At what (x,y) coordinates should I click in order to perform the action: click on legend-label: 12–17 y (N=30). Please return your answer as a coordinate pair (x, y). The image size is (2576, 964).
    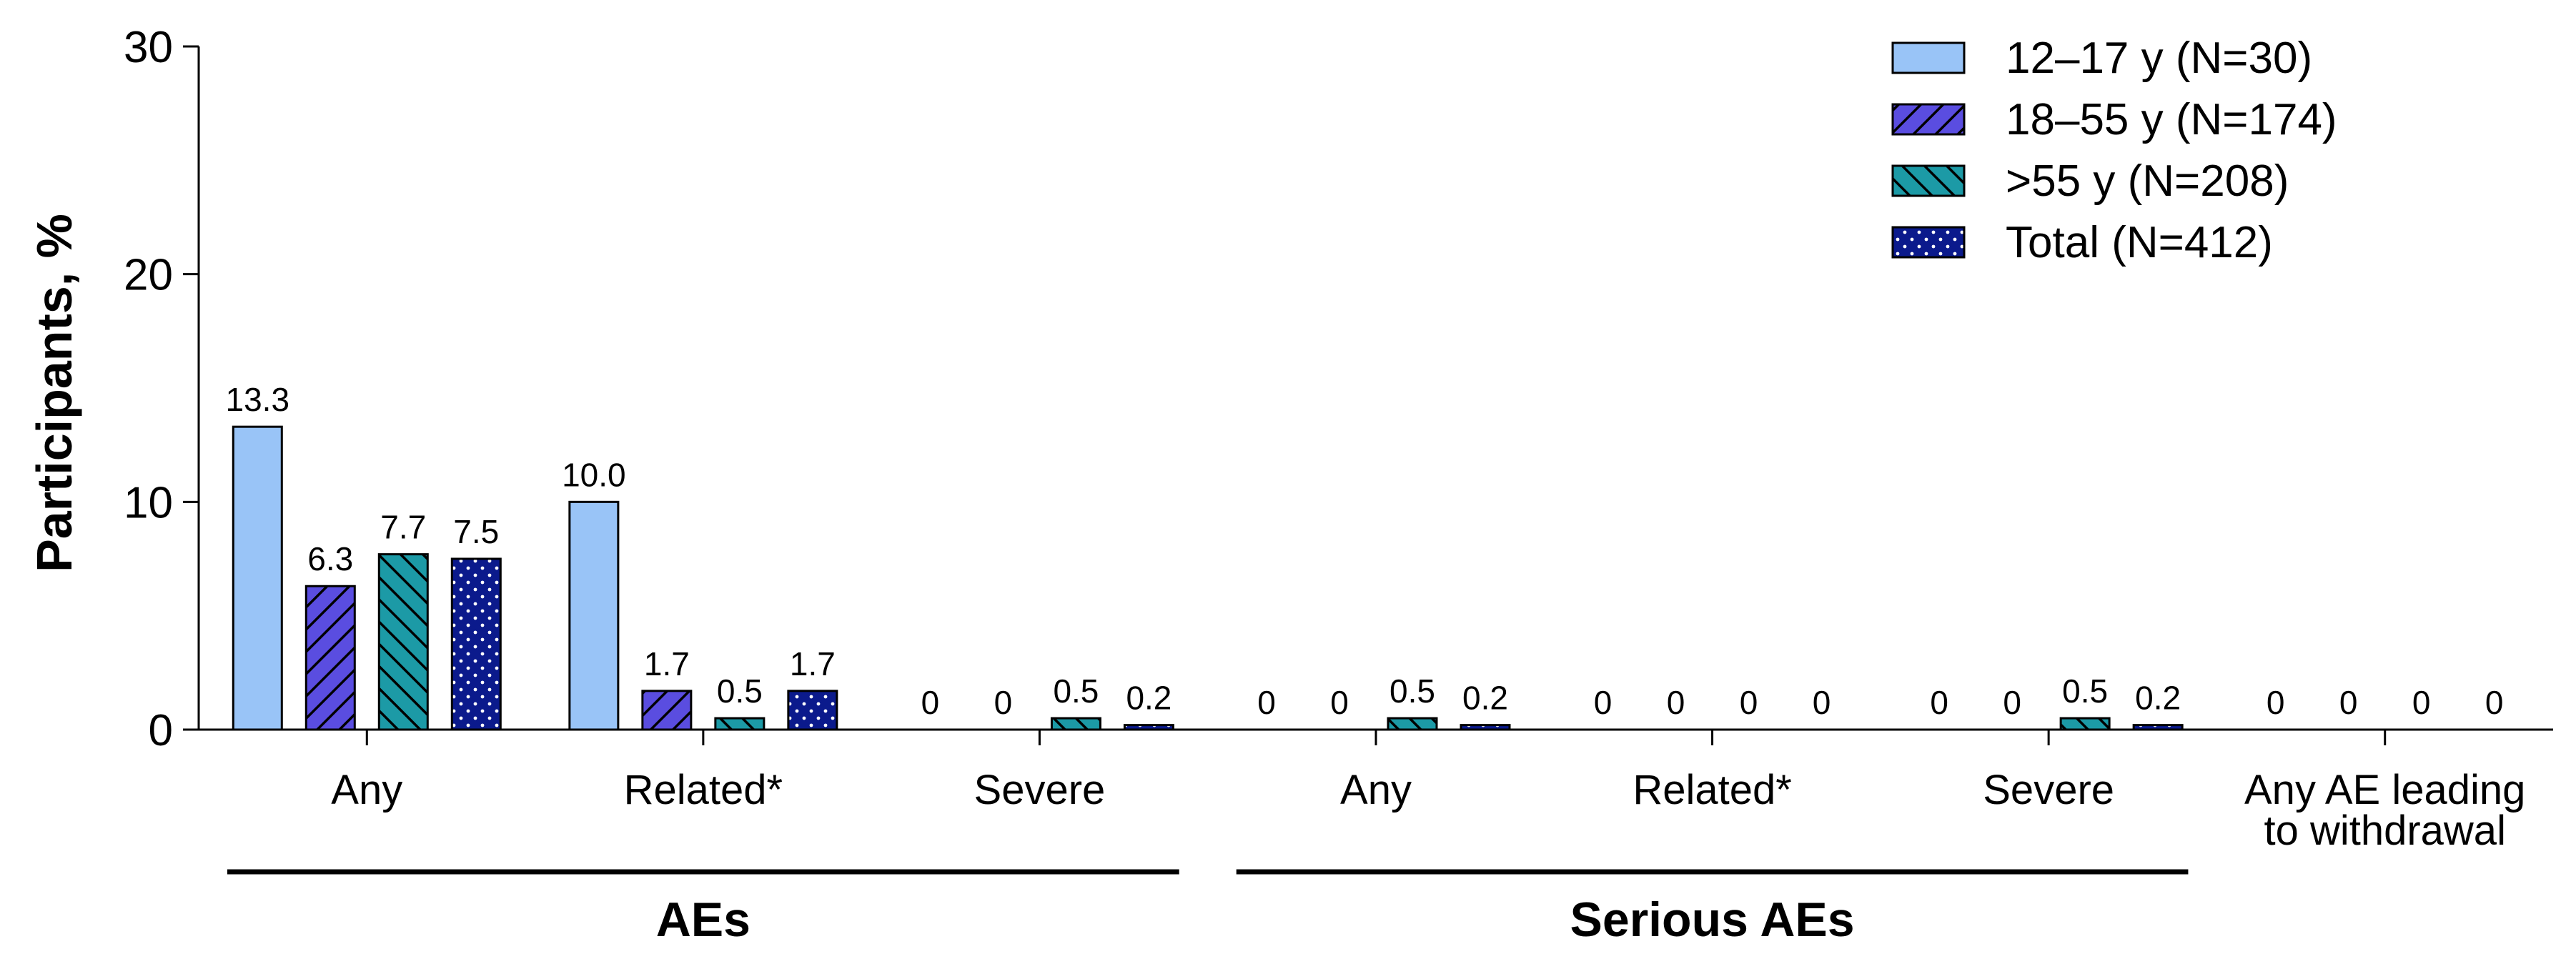
    Looking at the image, I should click on (2159, 58).